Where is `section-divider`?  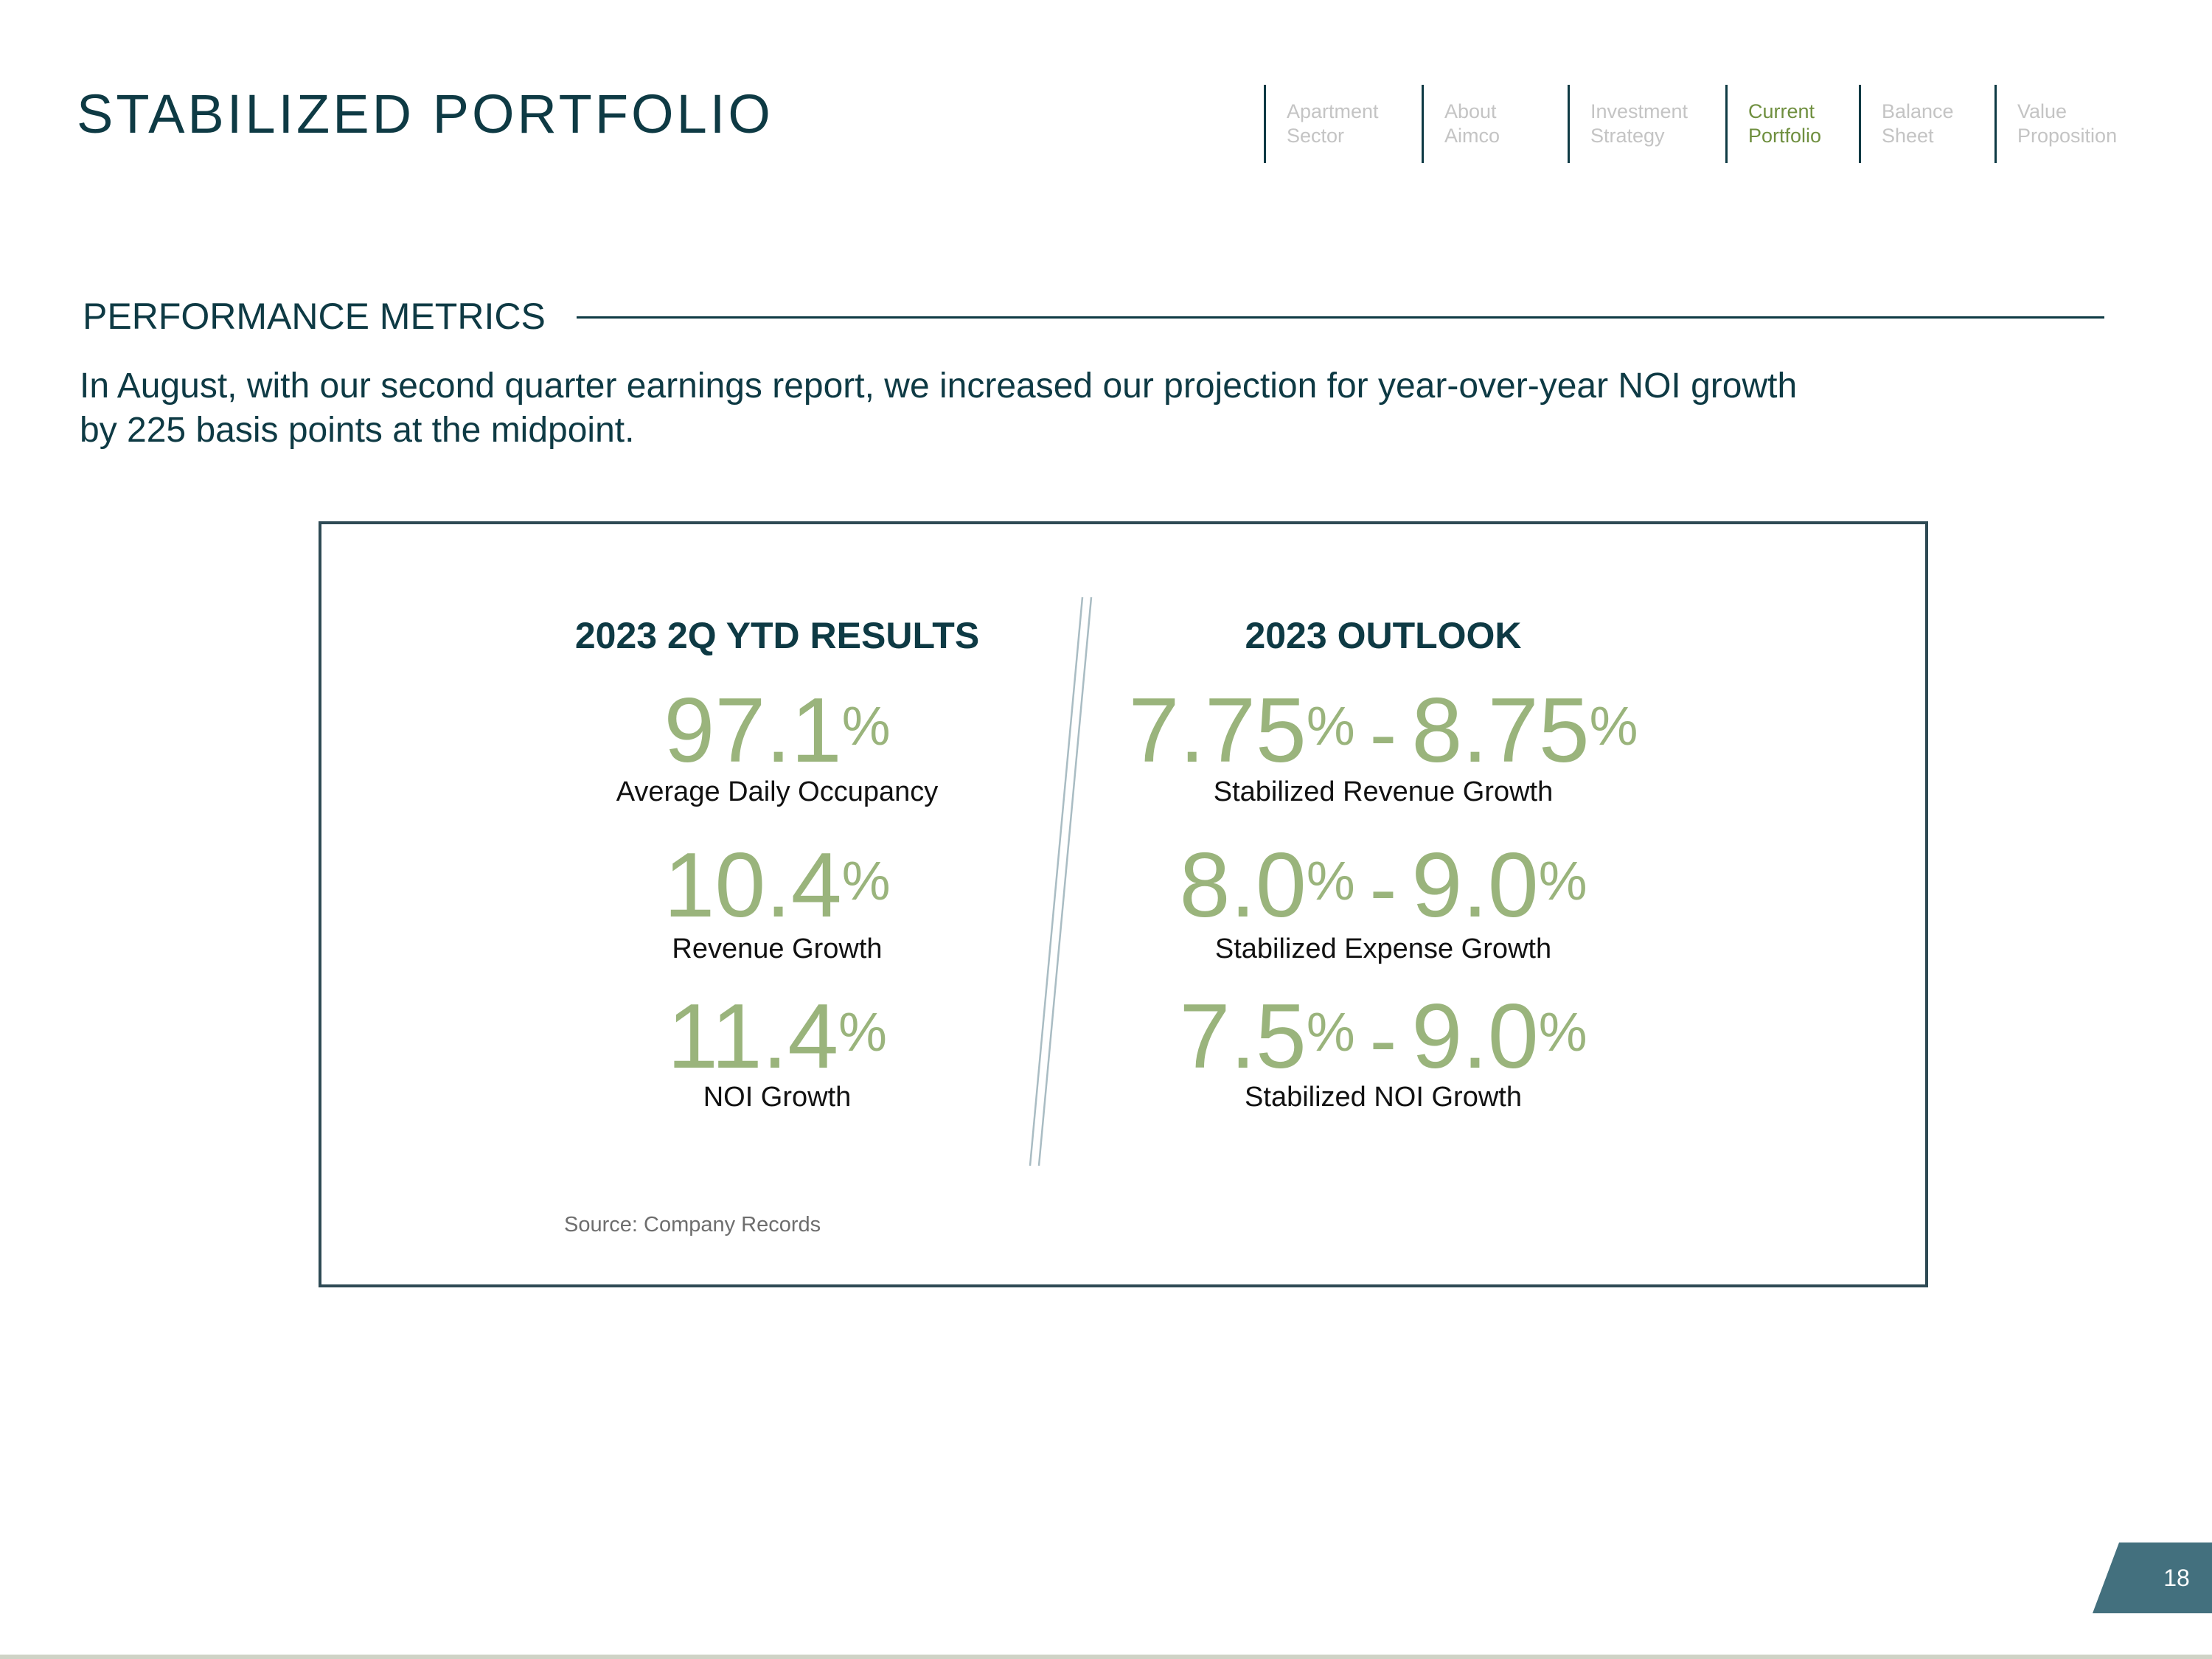 section-divider is located at coordinates (1340, 317).